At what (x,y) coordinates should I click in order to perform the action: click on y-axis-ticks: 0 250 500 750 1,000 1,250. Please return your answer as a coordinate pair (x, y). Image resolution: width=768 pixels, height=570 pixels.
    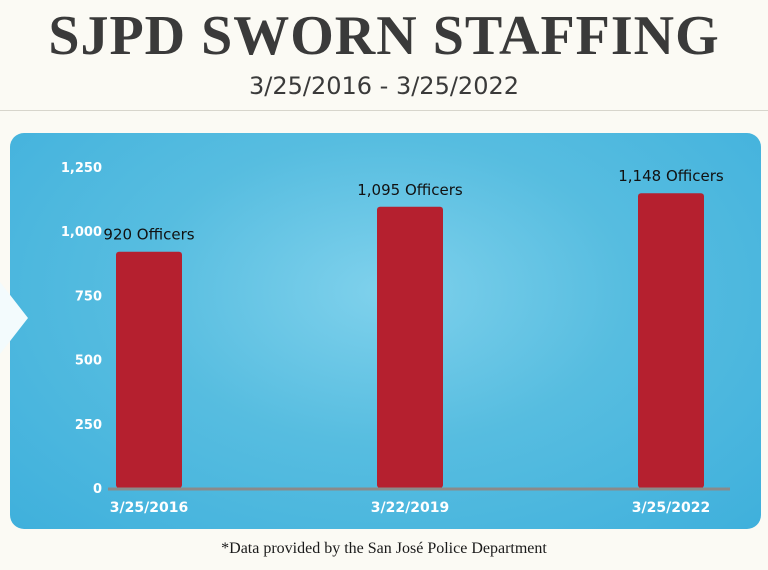
    Looking at the image, I should click on (81, 329).